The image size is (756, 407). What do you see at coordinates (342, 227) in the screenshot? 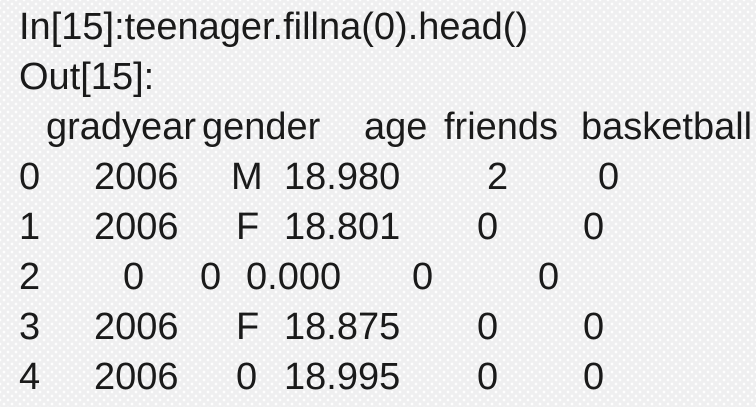
I see `cell-age: 18.801` at bounding box center [342, 227].